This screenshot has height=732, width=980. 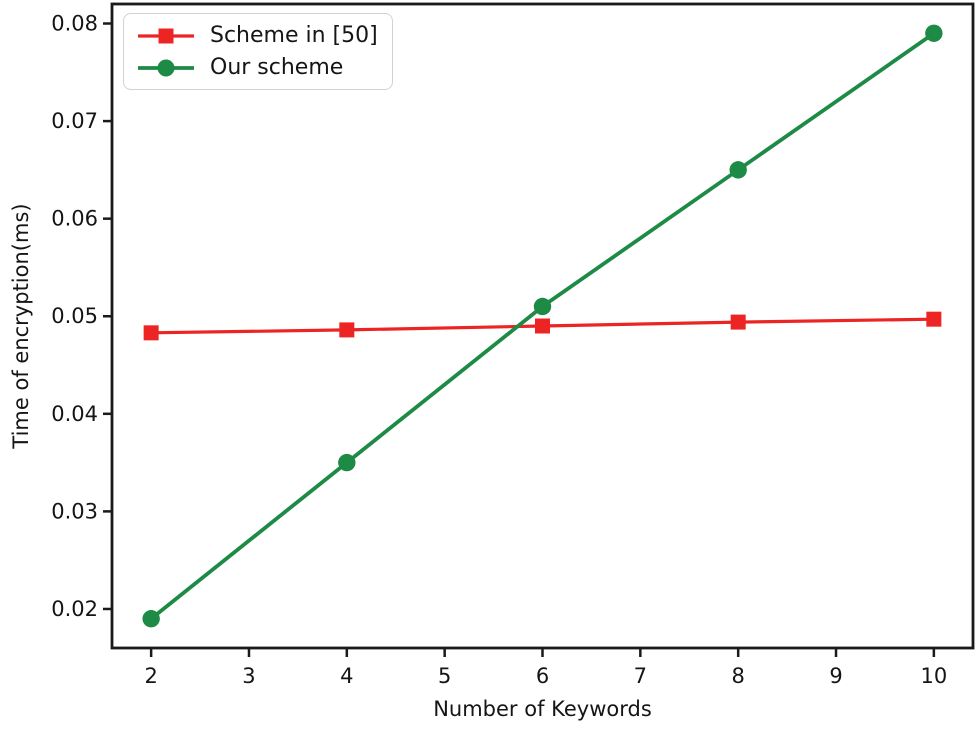 I want to click on y-tick-label: 0.07, so click(x=74, y=121).